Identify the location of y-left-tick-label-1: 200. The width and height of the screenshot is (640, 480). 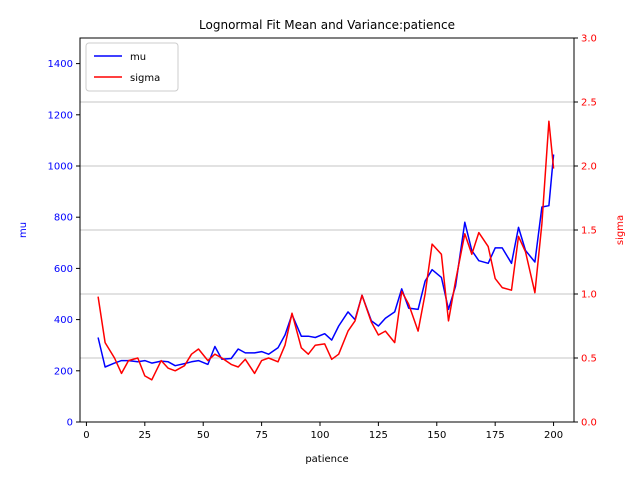
(63, 371).